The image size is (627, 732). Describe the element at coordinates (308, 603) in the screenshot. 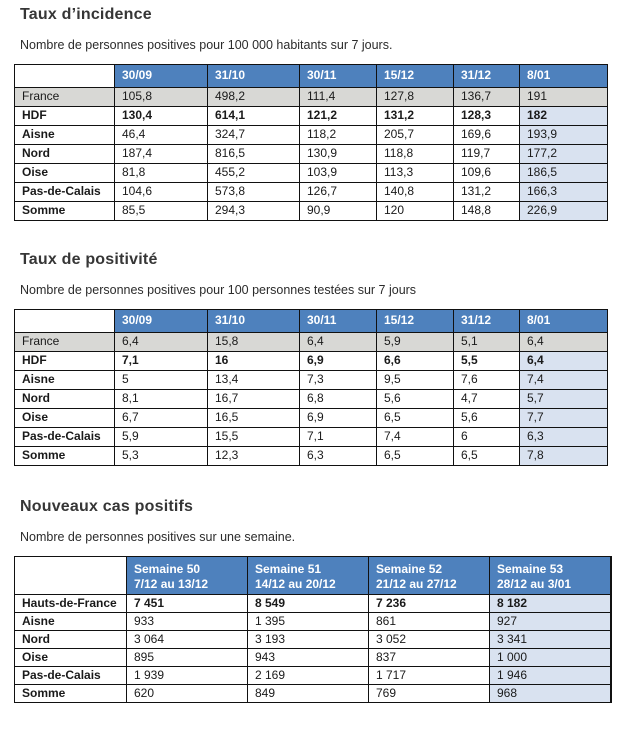

I see `value-cell: 8 549` at that location.